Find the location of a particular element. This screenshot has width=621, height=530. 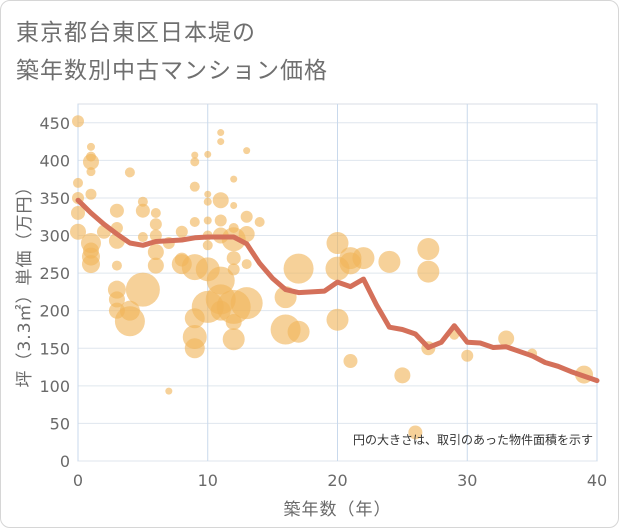

chart-title-line-2: 築年数別中古マンション価格 is located at coordinates (172, 71).